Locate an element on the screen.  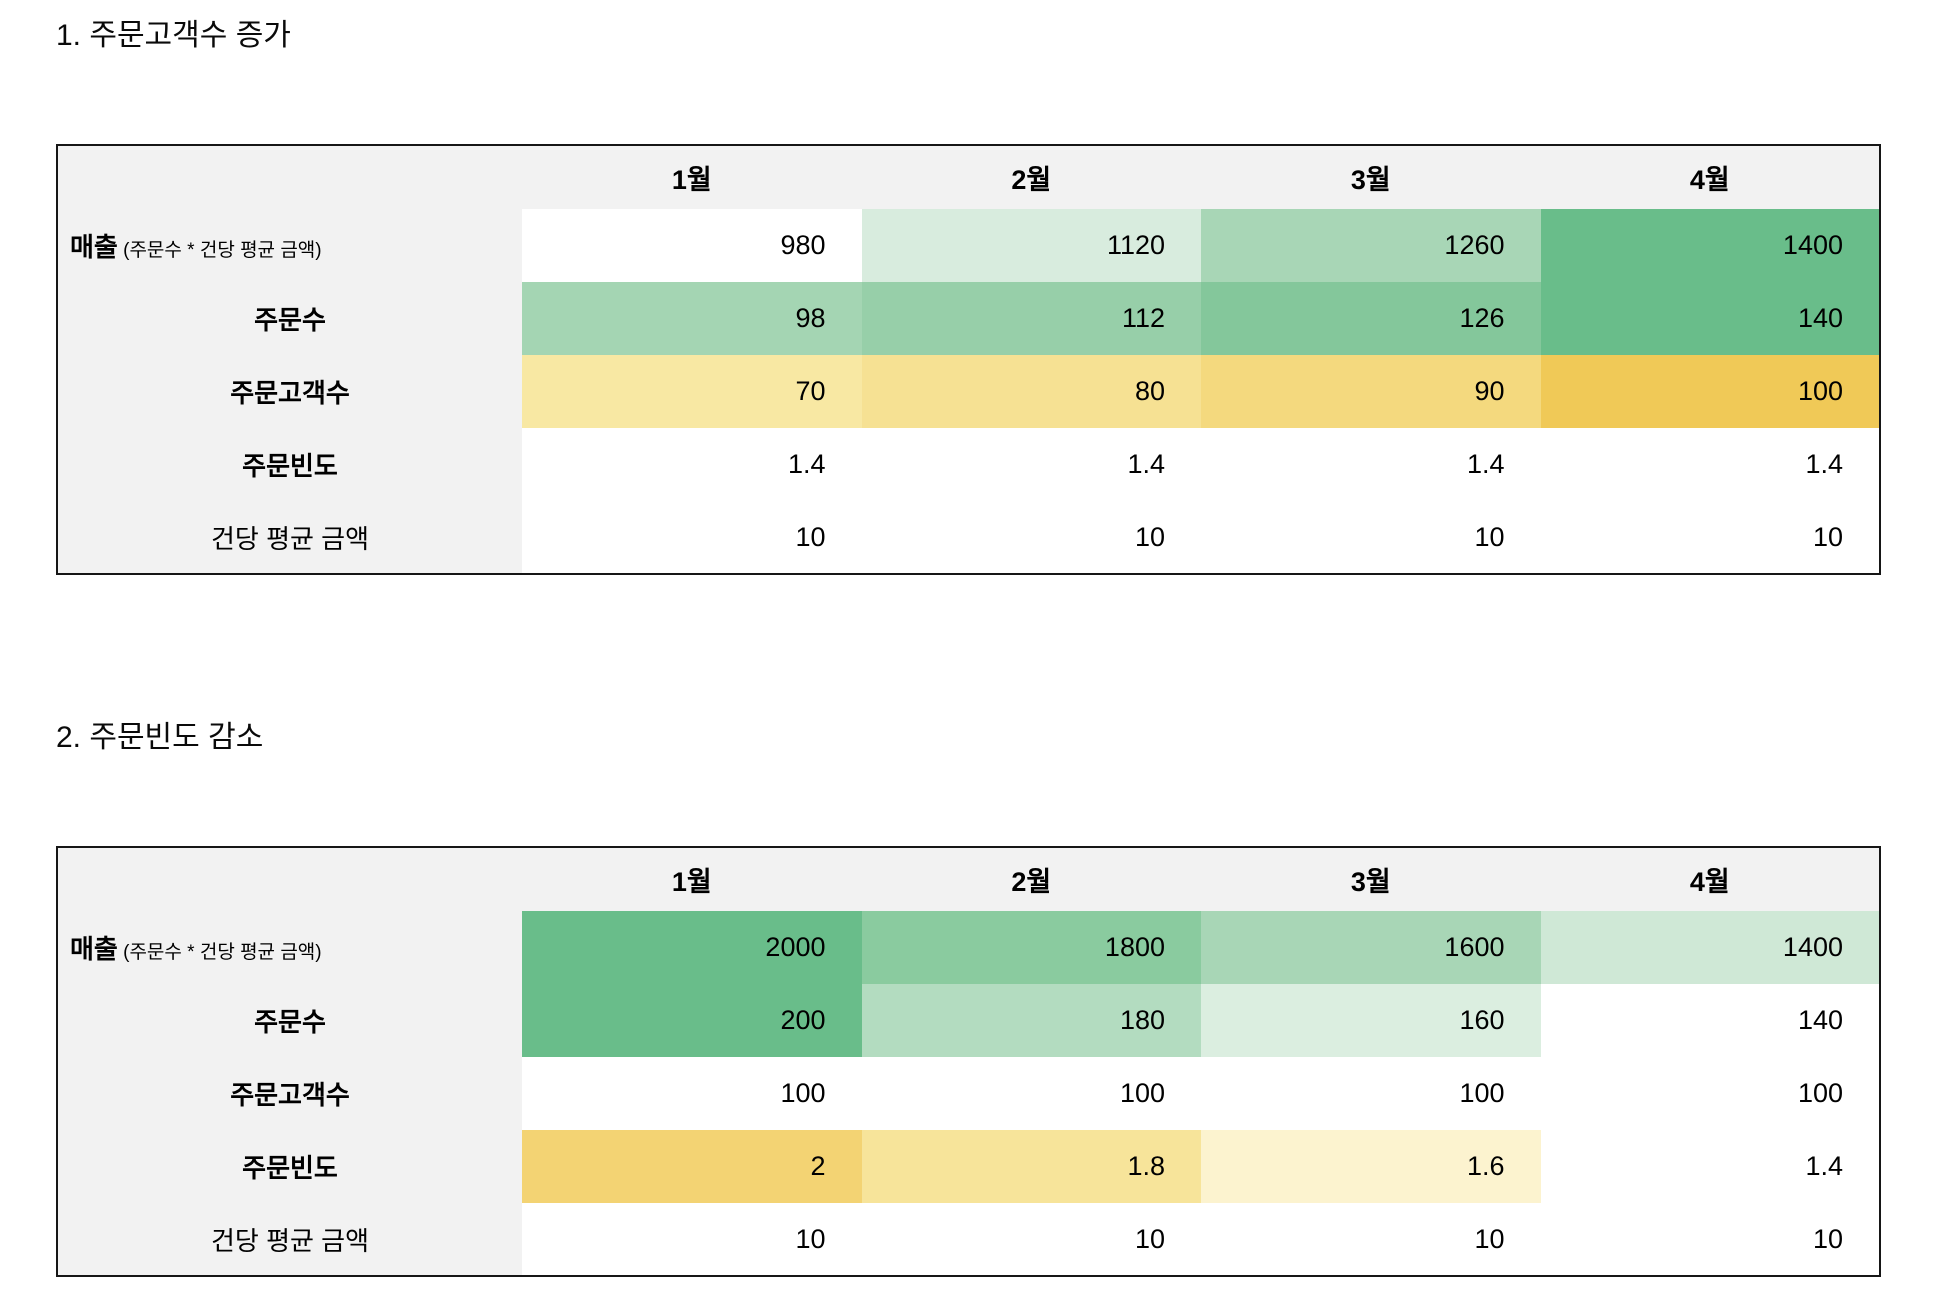
table-row: 주문수 98 112 126 140 is located at coordinates (968, 318).